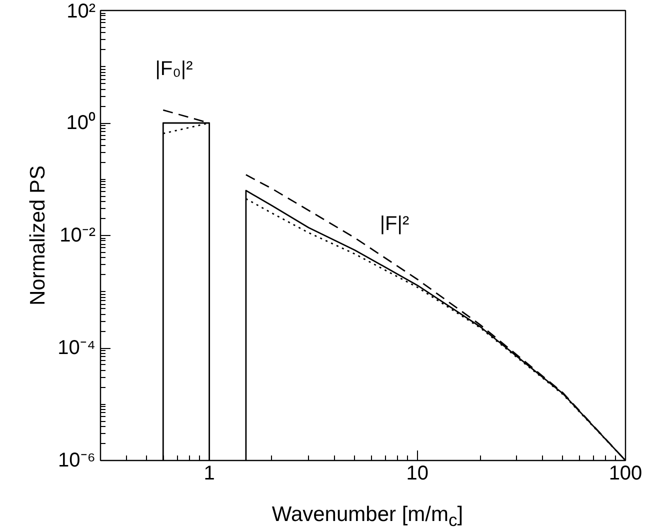 The width and height of the screenshot is (656, 531). What do you see at coordinates (38, 235) in the screenshot?
I see `y-axis-title: Normalized PS` at bounding box center [38, 235].